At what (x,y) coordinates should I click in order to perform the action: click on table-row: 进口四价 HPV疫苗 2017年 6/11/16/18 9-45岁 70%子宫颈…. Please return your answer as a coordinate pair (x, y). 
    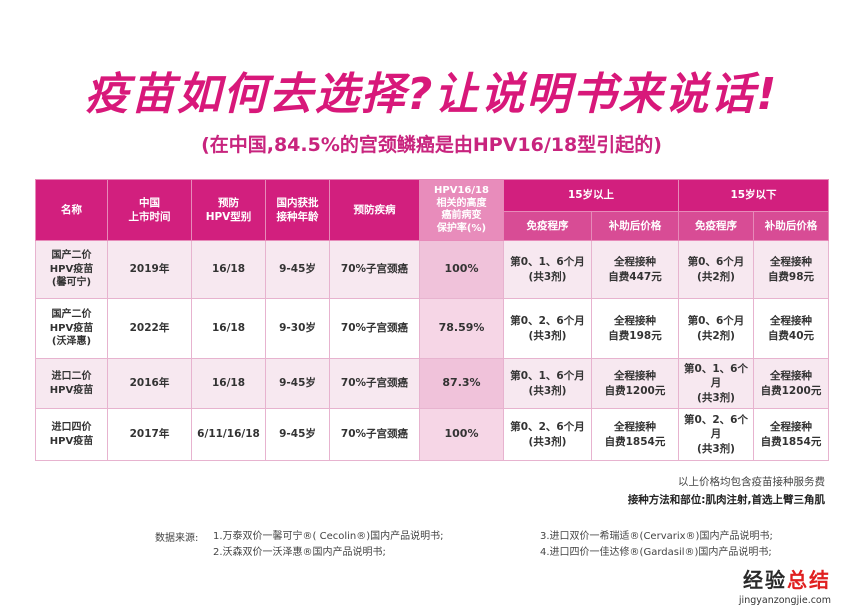
    Looking at the image, I should click on (432, 434).